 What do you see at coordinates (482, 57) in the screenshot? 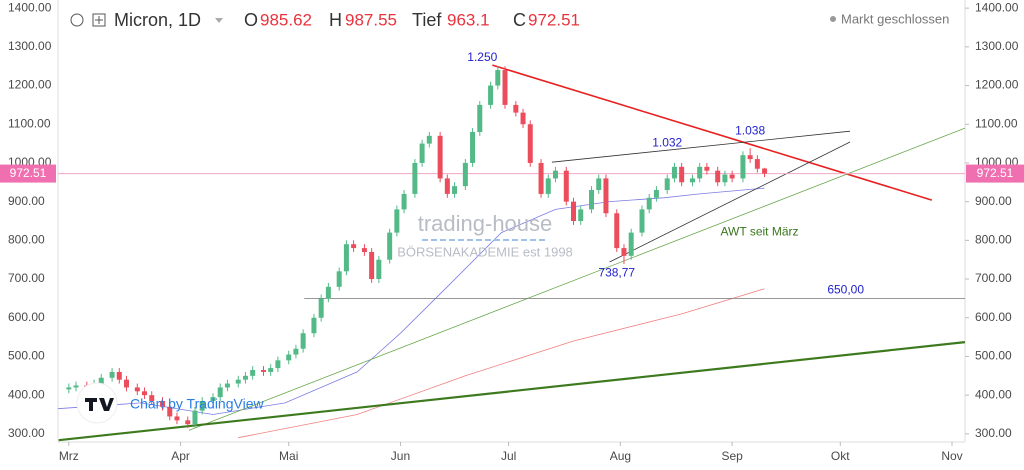
I see `annotation: 1.250` at bounding box center [482, 57].